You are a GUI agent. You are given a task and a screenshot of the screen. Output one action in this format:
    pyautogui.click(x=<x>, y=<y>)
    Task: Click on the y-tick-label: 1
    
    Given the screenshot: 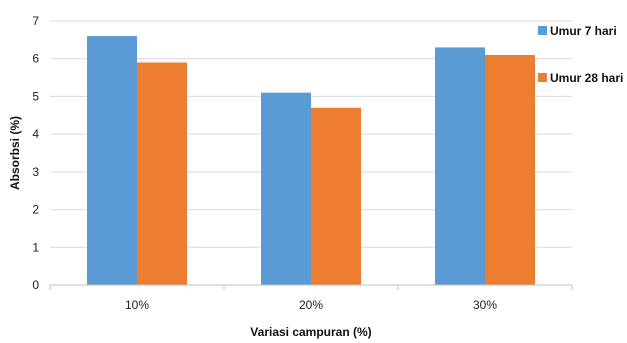 What is the action you would take?
    pyautogui.click(x=35, y=247)
    